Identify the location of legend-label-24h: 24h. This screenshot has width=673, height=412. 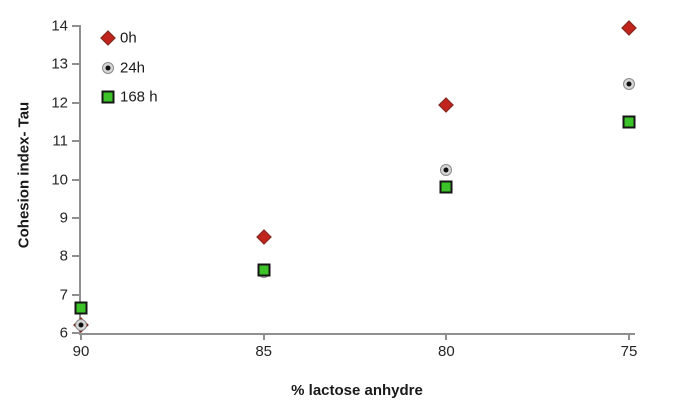
(133, 68).